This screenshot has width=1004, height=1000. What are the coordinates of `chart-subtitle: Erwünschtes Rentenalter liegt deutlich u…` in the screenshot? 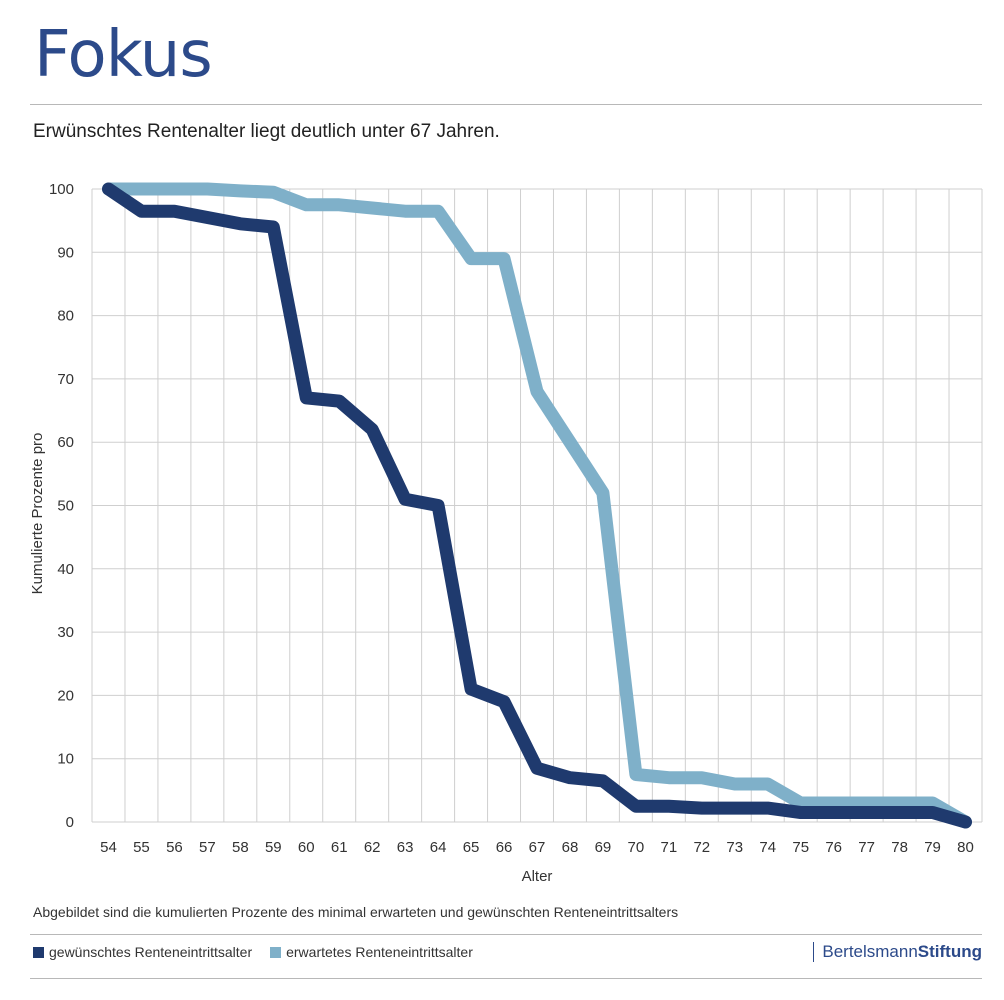 It's located at (266, 131).